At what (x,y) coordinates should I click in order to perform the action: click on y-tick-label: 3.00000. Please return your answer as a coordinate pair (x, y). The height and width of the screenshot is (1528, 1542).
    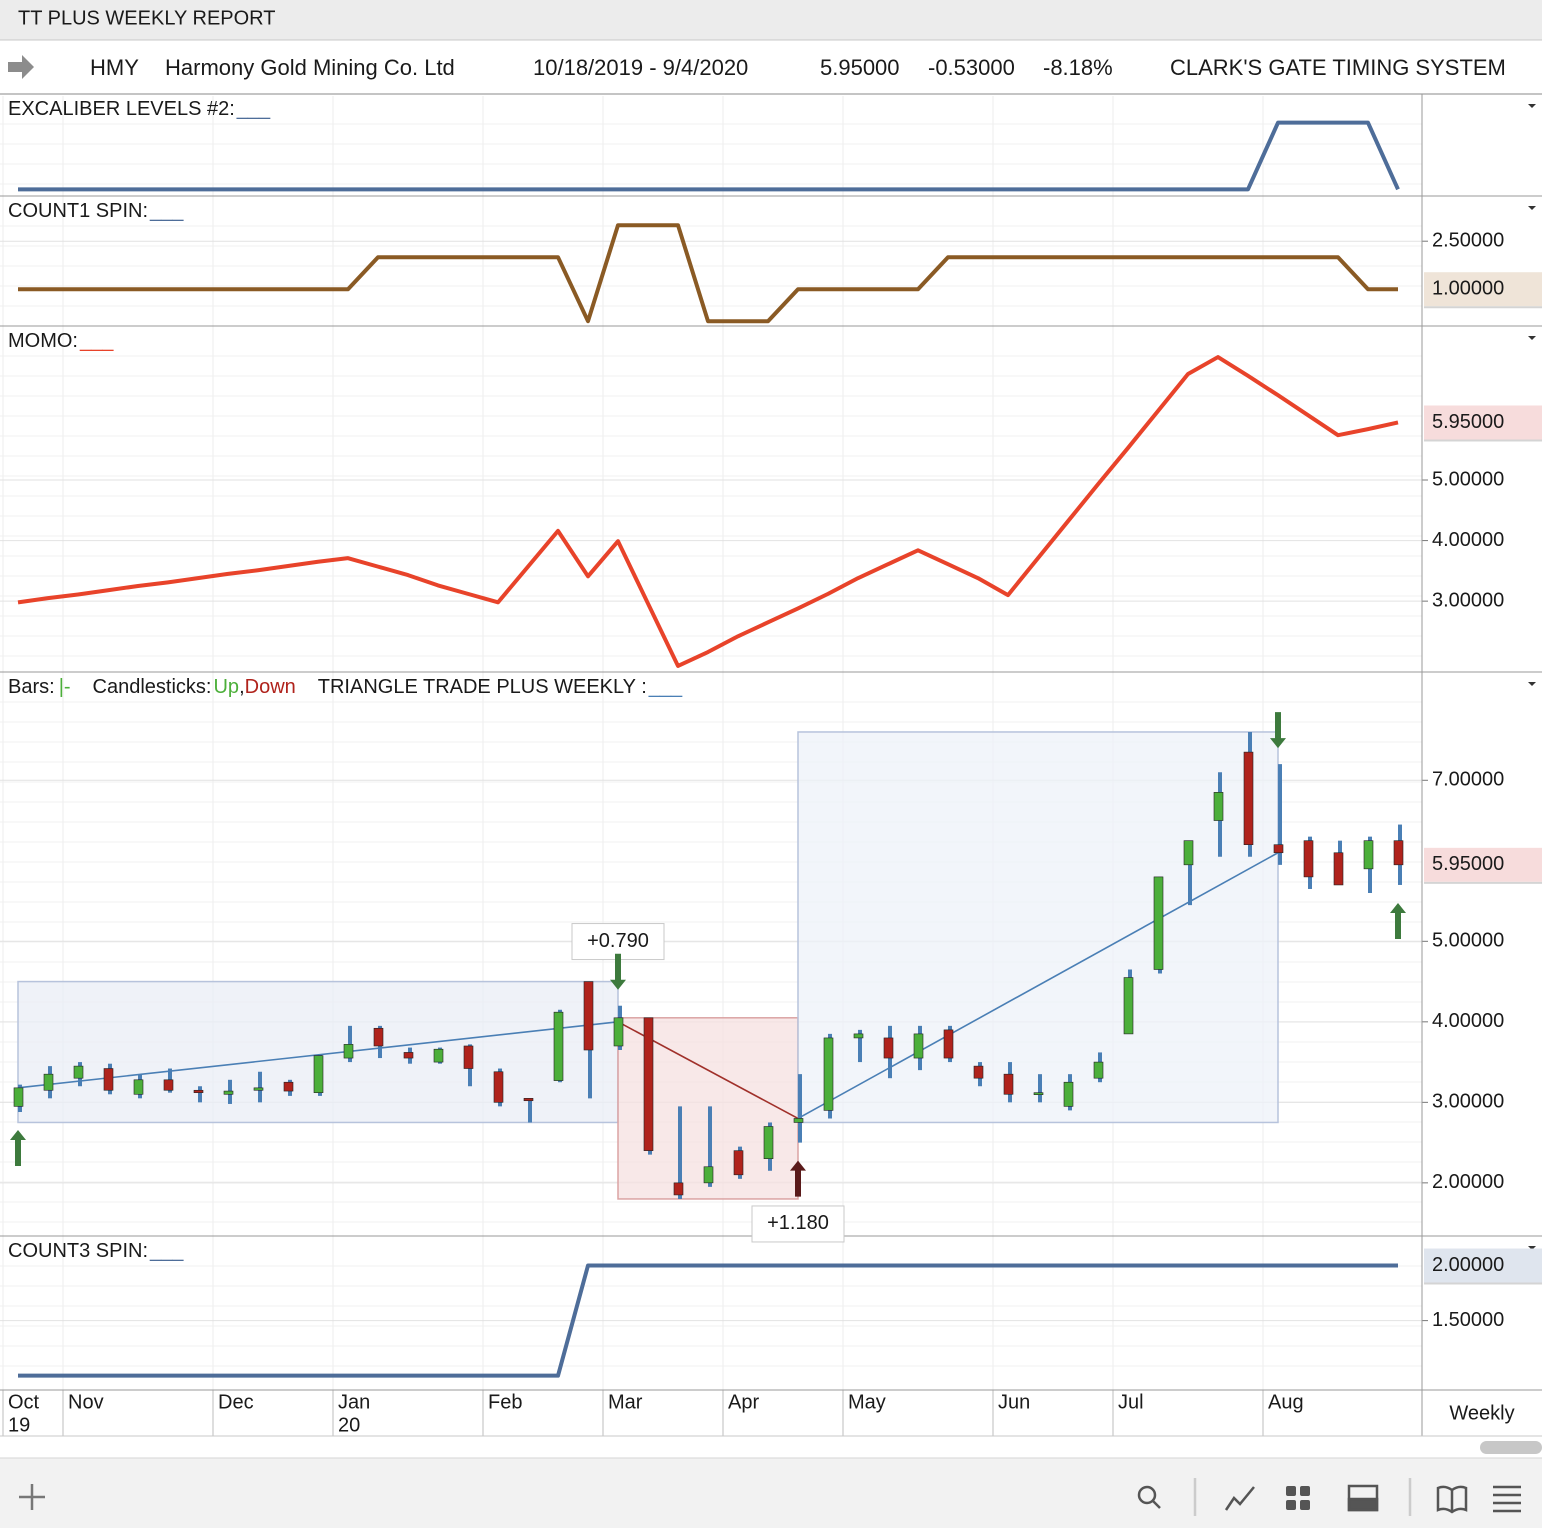
    Looking at the image, I should click on (1468, 1102).